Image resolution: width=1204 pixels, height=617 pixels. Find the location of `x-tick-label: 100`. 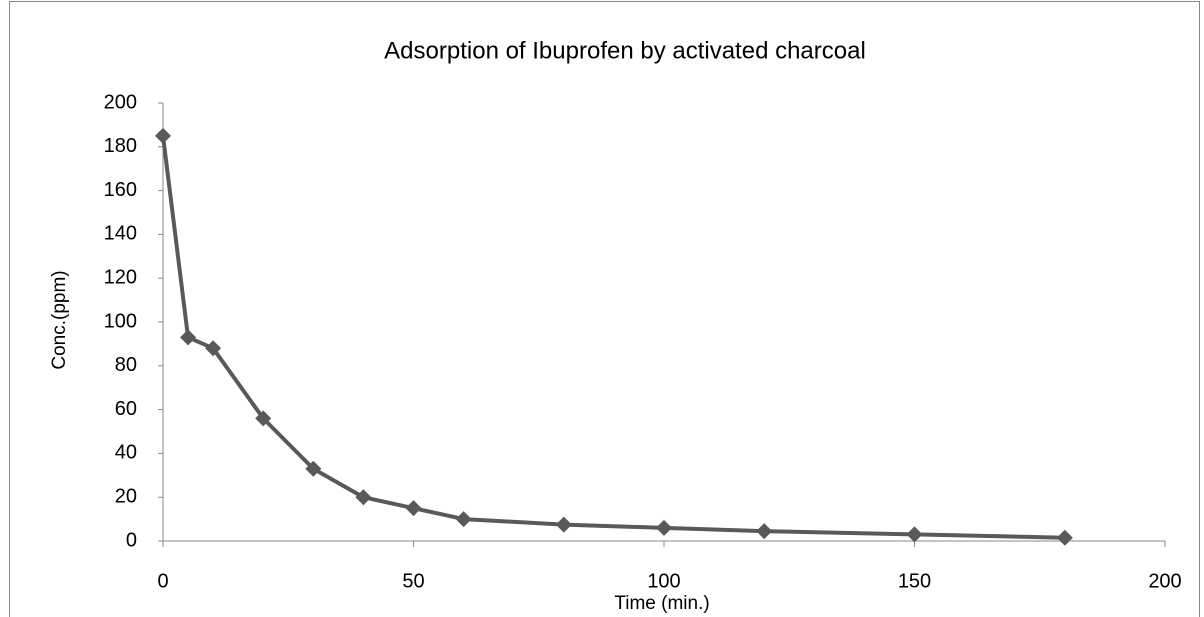

x-tick-label: 100 is located at coordinates (663, 581).